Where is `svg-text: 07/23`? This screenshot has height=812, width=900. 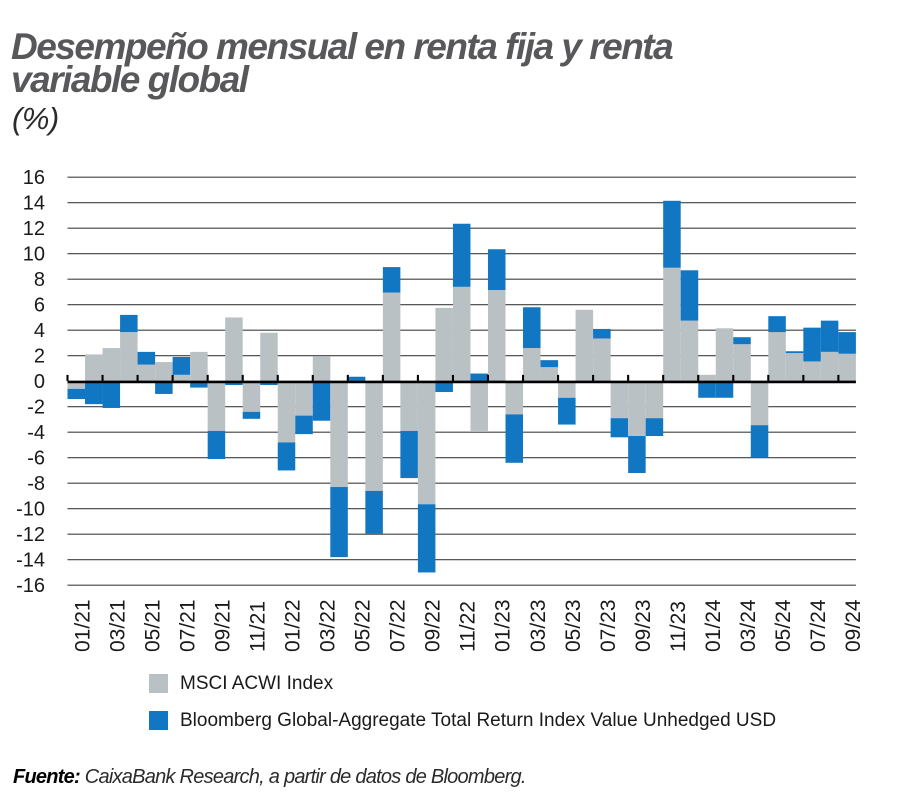
svg-text: 07/23 is located at coordinates (608, 625).